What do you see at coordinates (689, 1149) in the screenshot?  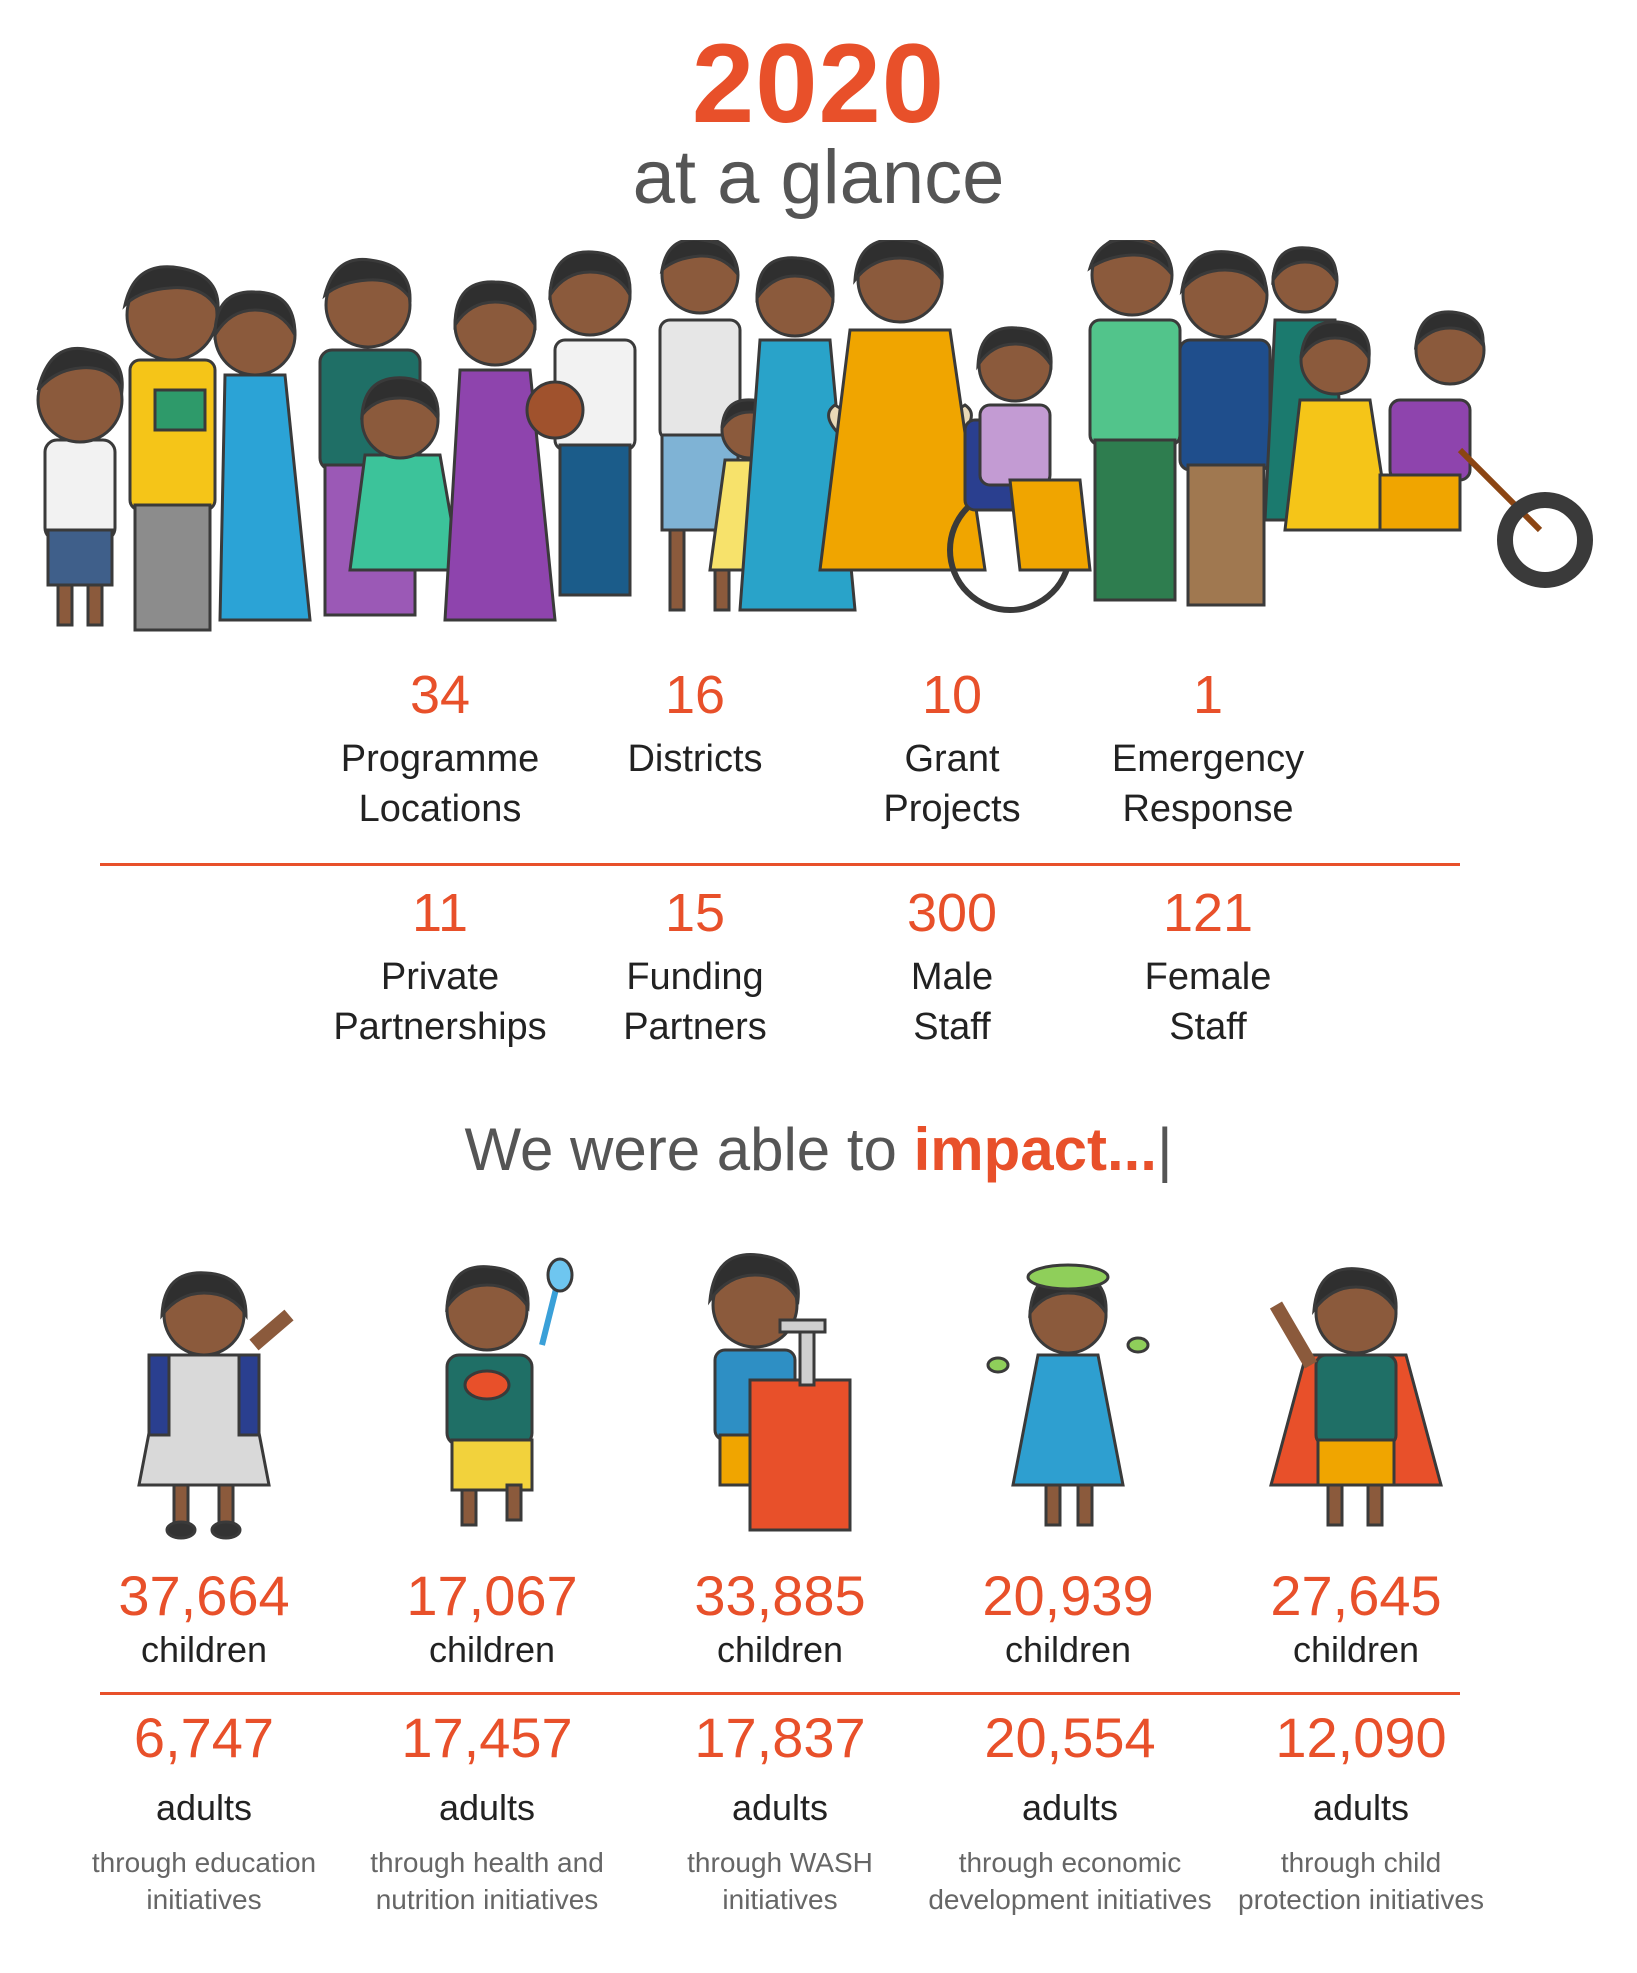 I see `impact-heading-prefix: We were able to` at bounding box center [689, 1149].